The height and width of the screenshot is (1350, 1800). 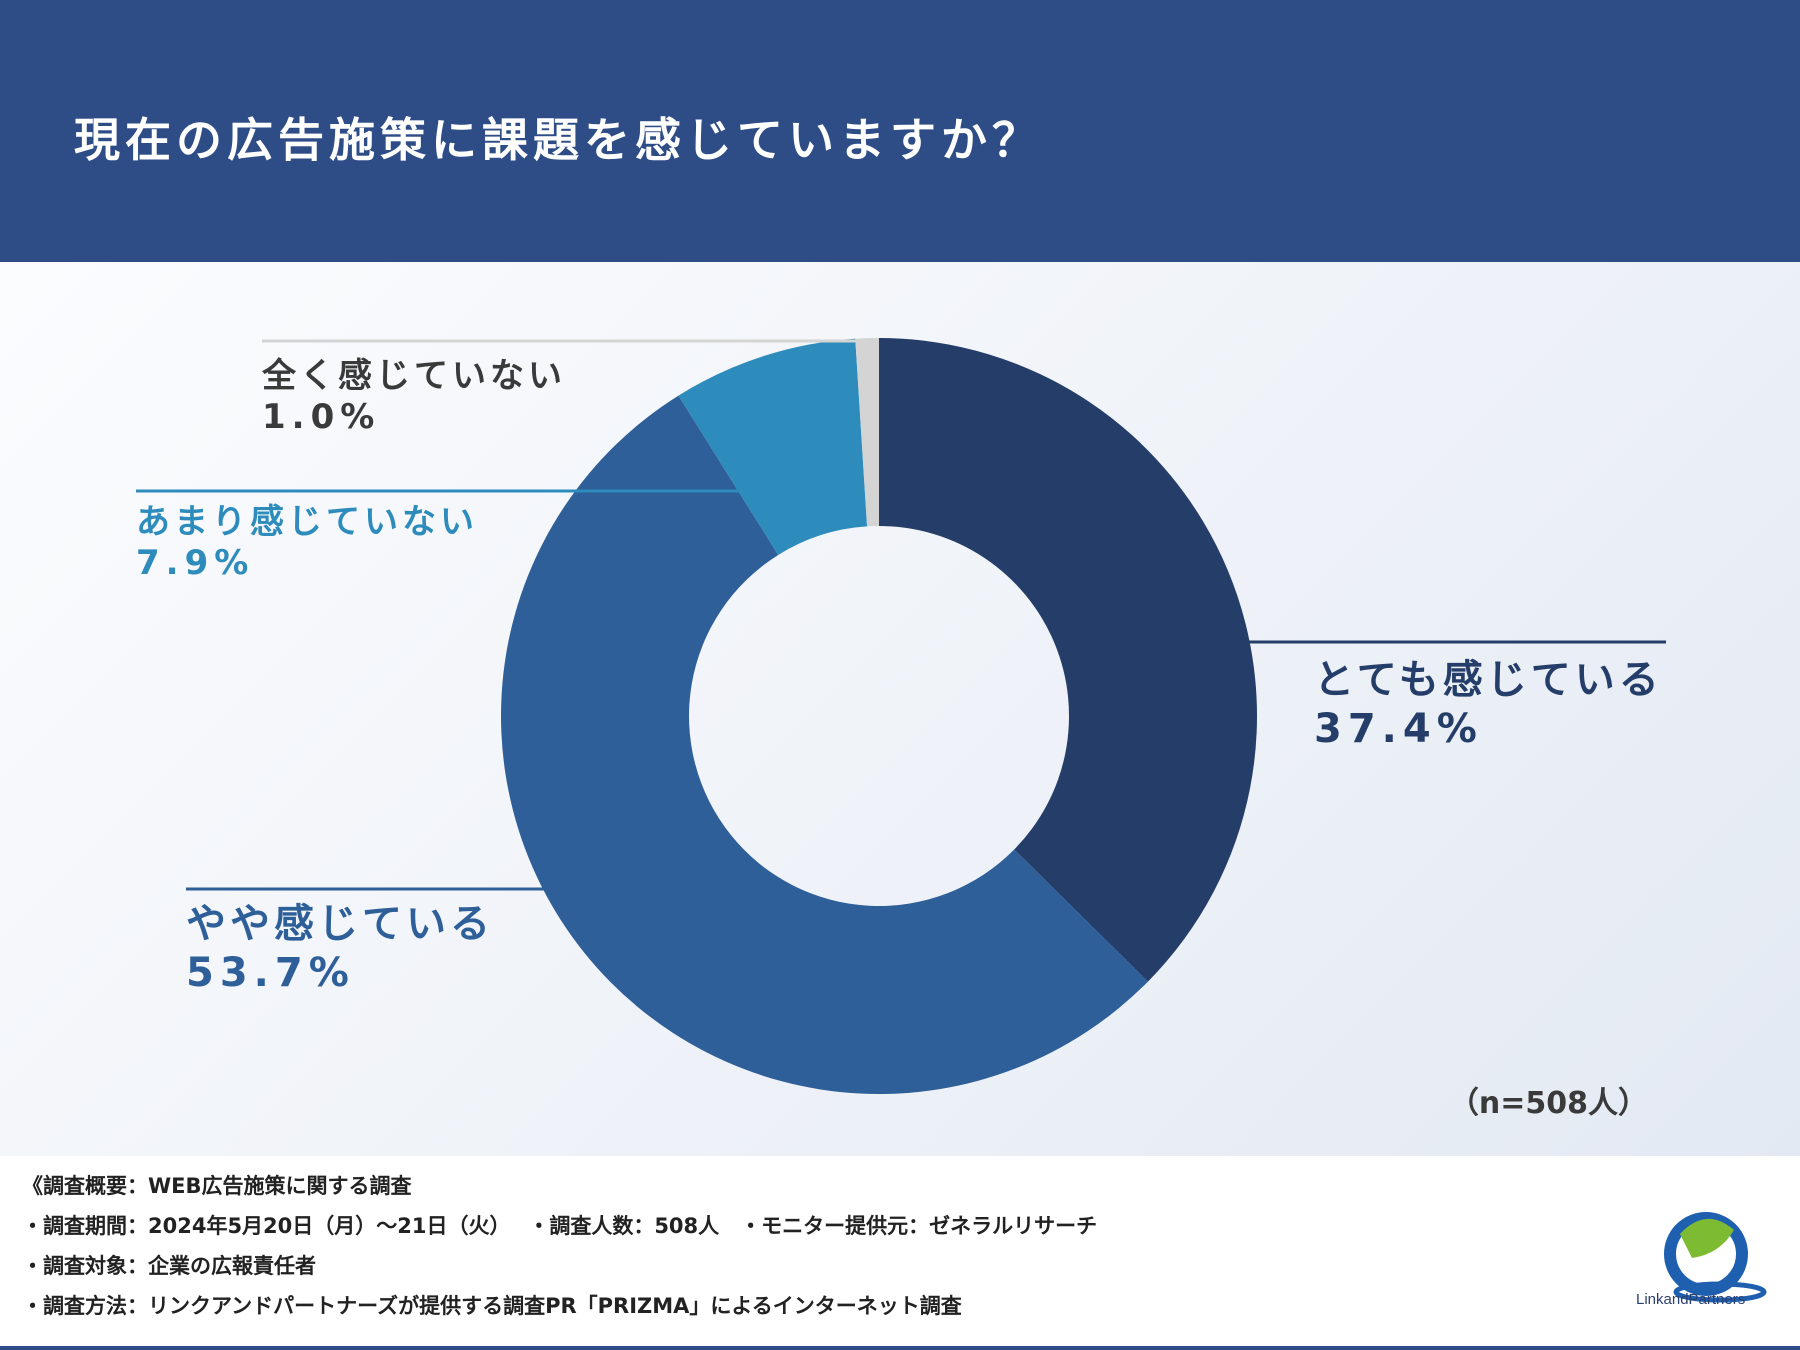 I want to click on label-not-much-name: あまり感じていない, so click(x=307, y=522).